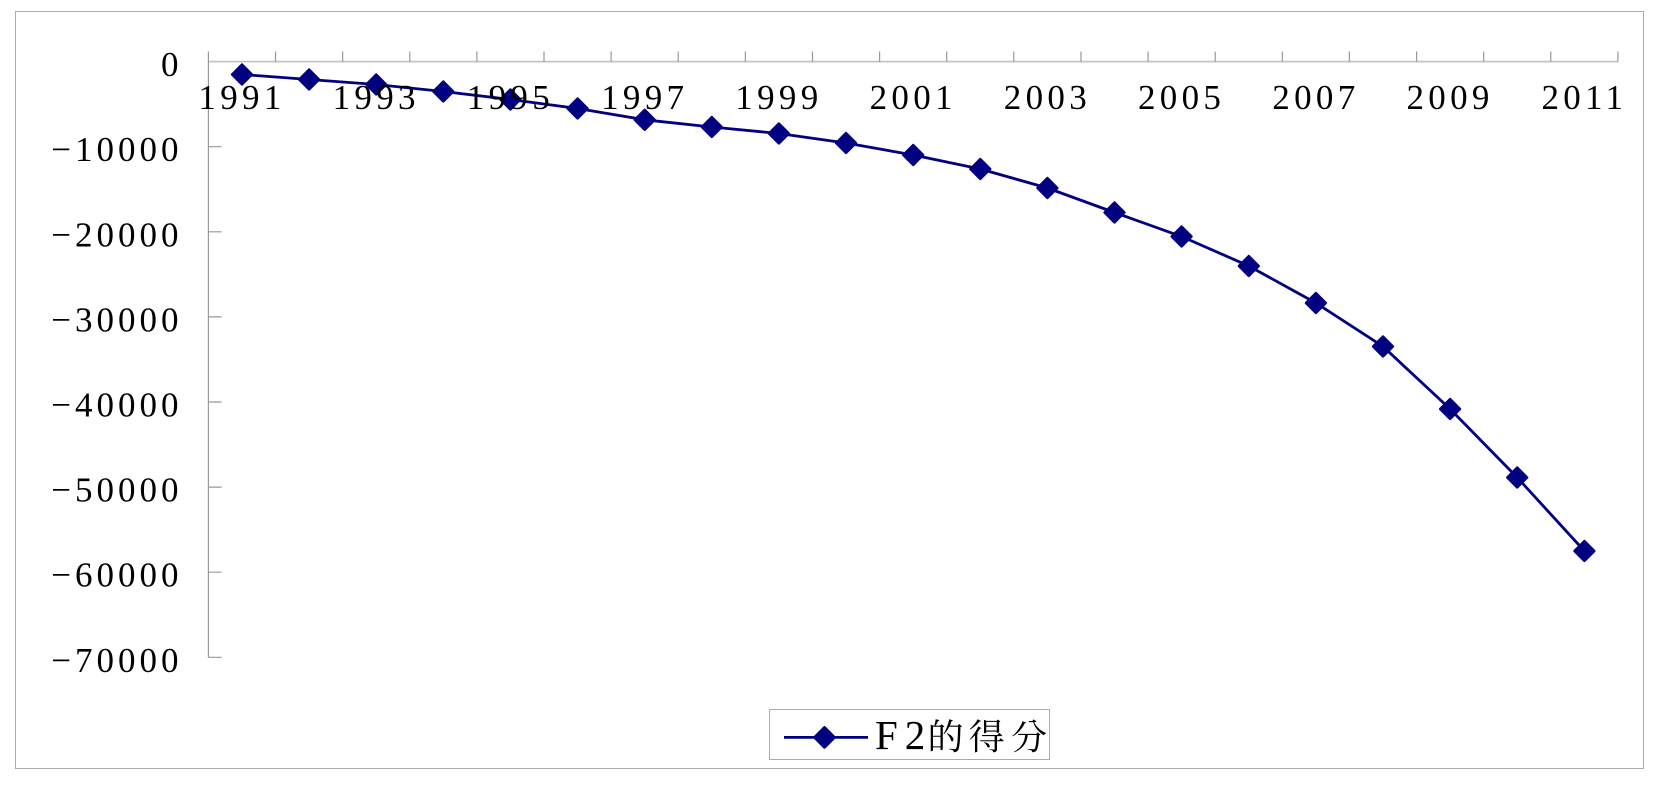  I want to click on svg-text: −30000, so click(116, 319).